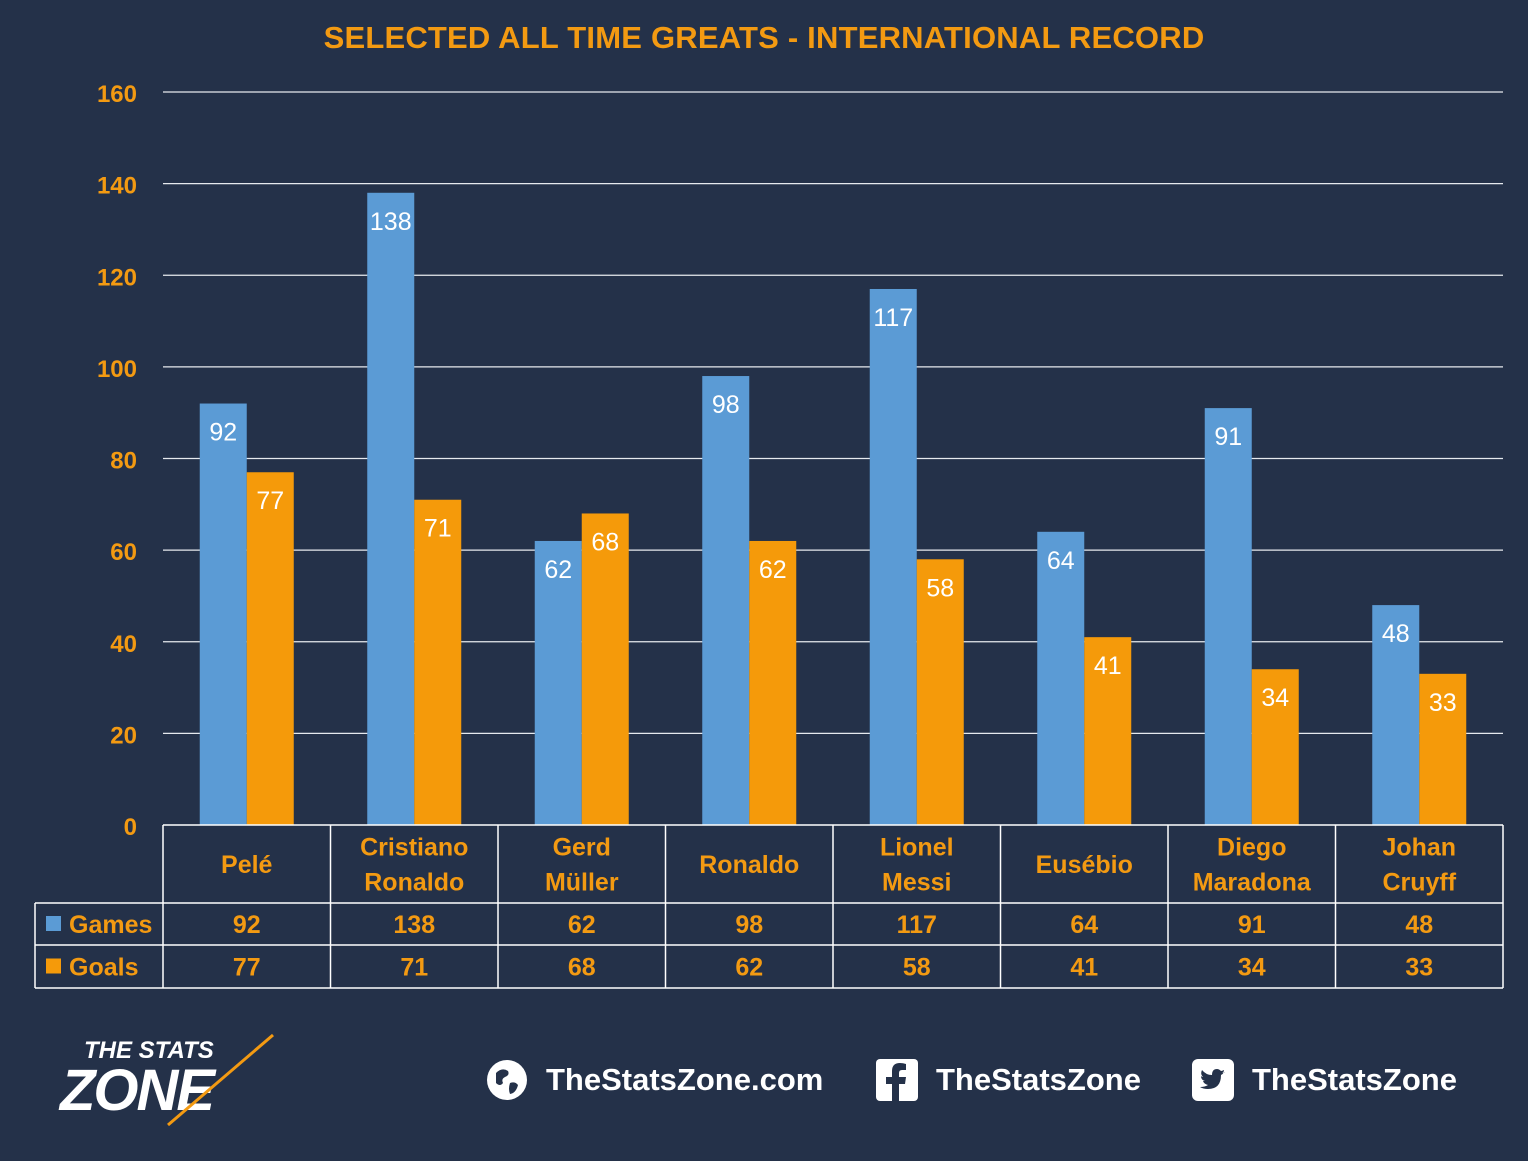 This screenshot has width=1528, height=1161. Describe the element at coordinates (123, 461) in the screenshot. I see `y-tick-label: 80` at that location.